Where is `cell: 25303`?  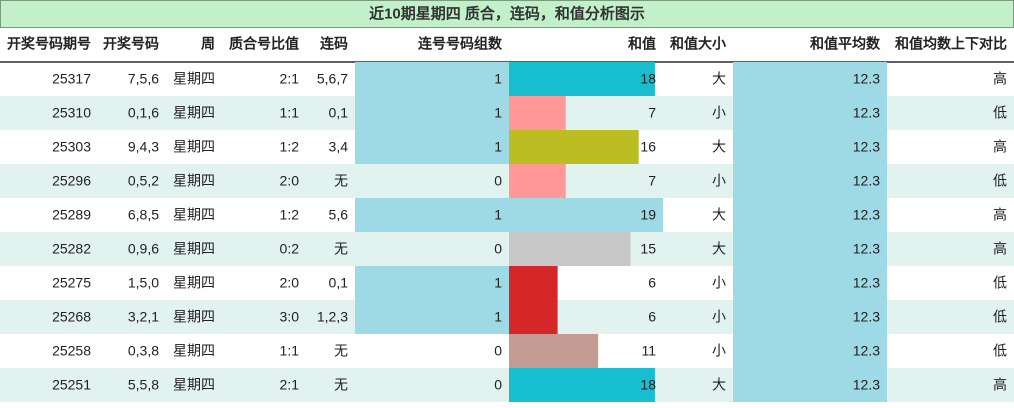
cell: 25303 is located at coordinates (71, 147).